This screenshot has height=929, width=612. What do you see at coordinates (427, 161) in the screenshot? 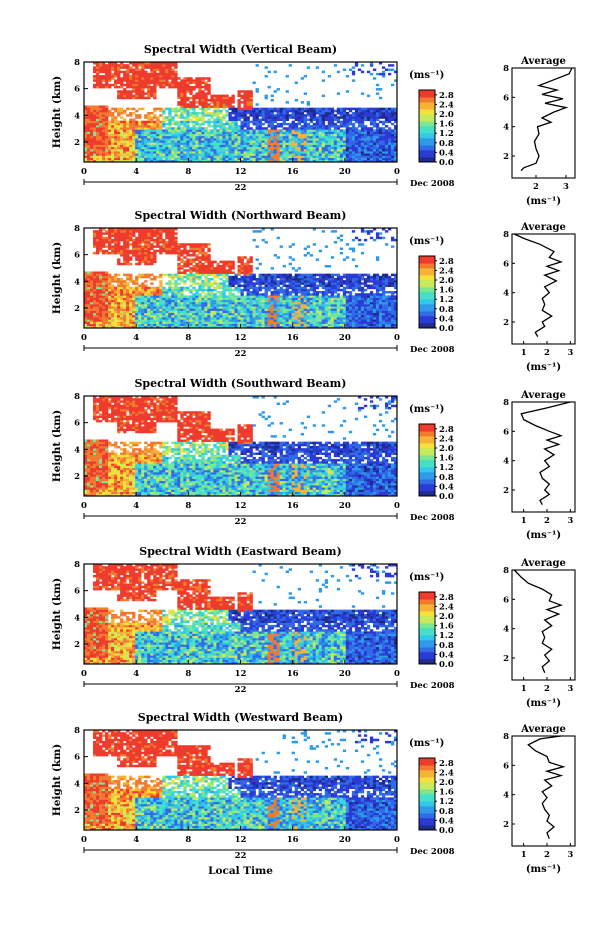
I see `colorbar-swatch` at bounding box center [427, 161].